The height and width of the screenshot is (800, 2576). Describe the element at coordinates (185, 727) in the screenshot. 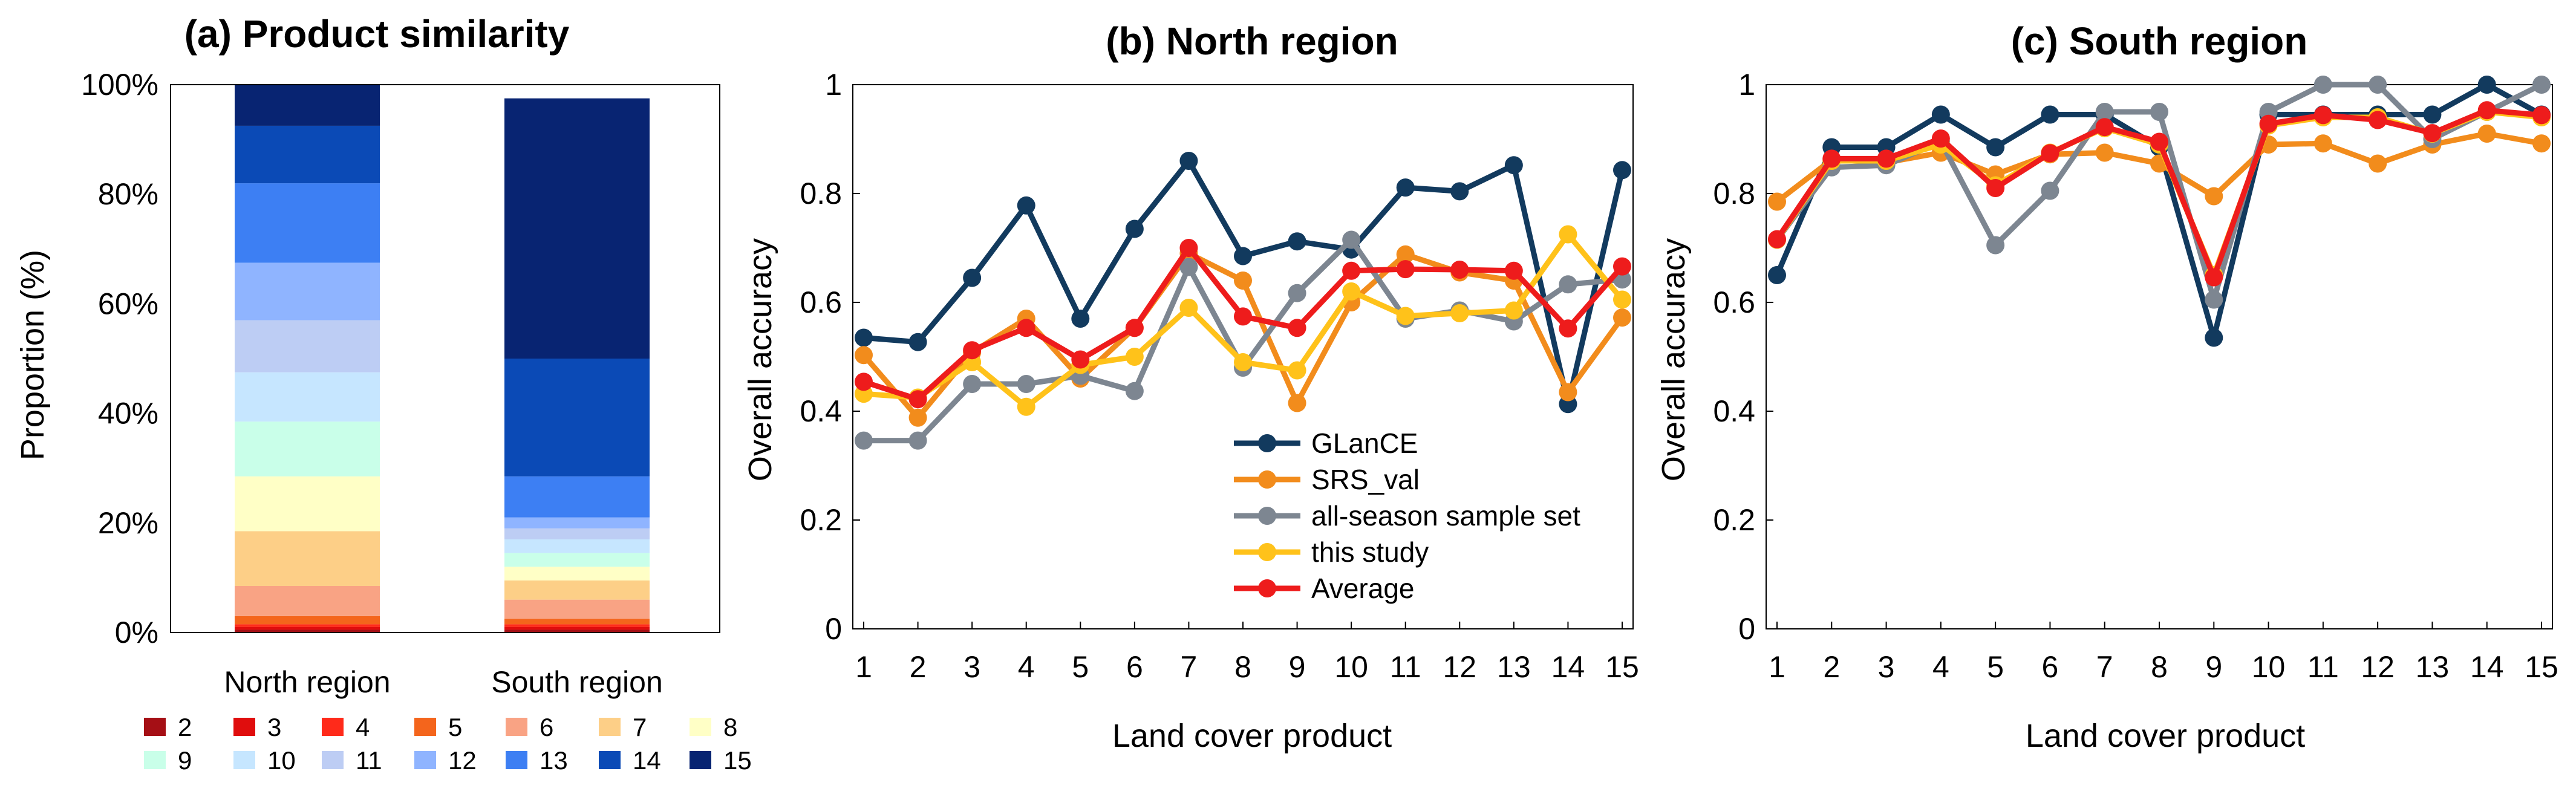

I see `panel-a-legend-label: 2` at that location.